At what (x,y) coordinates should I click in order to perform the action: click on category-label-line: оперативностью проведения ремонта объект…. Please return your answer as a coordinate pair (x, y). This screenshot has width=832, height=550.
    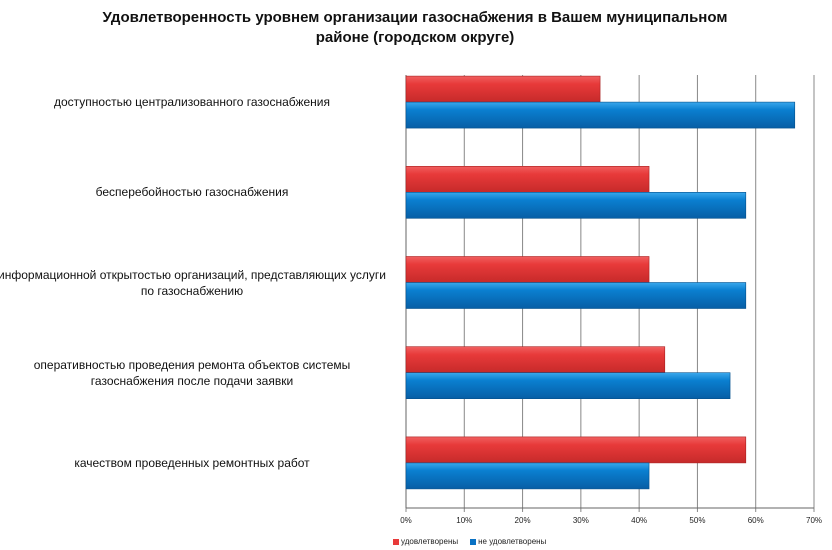
    Looking at the image, I should click on (192, 364).